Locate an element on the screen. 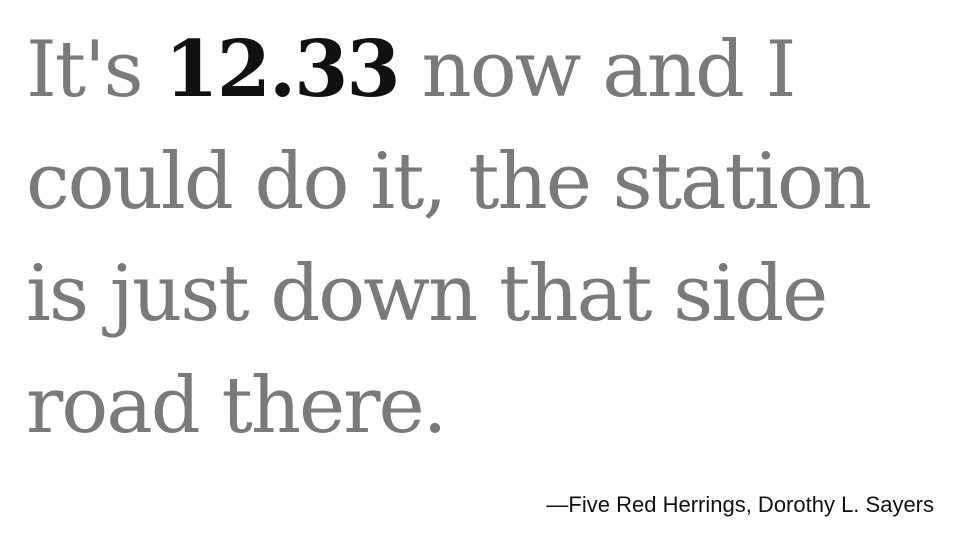  quote-before-time: It's is located at coordinates (95, 70).